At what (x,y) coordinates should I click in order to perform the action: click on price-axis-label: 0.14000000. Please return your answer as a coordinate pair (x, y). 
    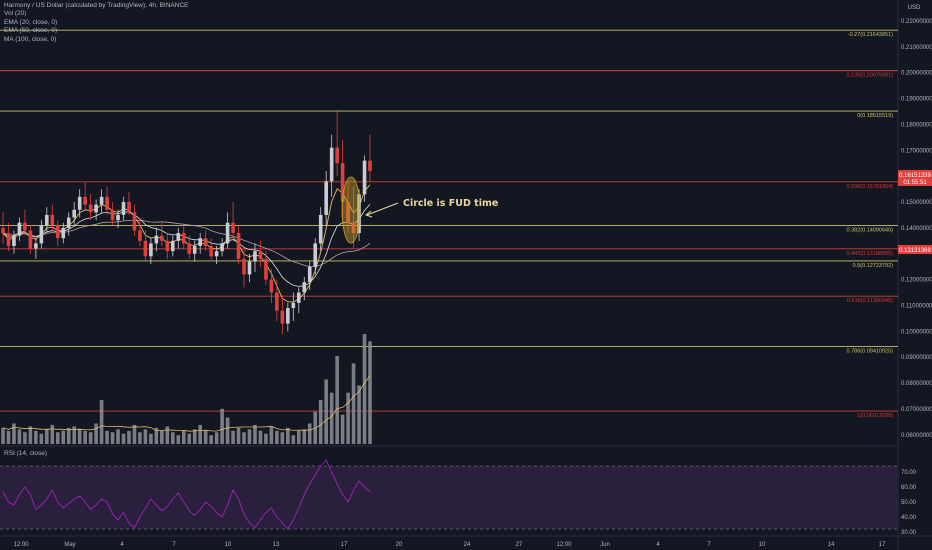
    Looking at the image, I should click on (916, 229).